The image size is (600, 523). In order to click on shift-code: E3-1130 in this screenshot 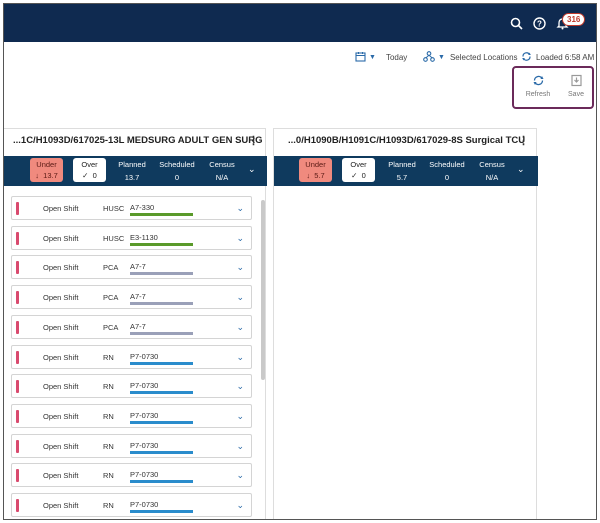, I will do `click(144, 237)`.